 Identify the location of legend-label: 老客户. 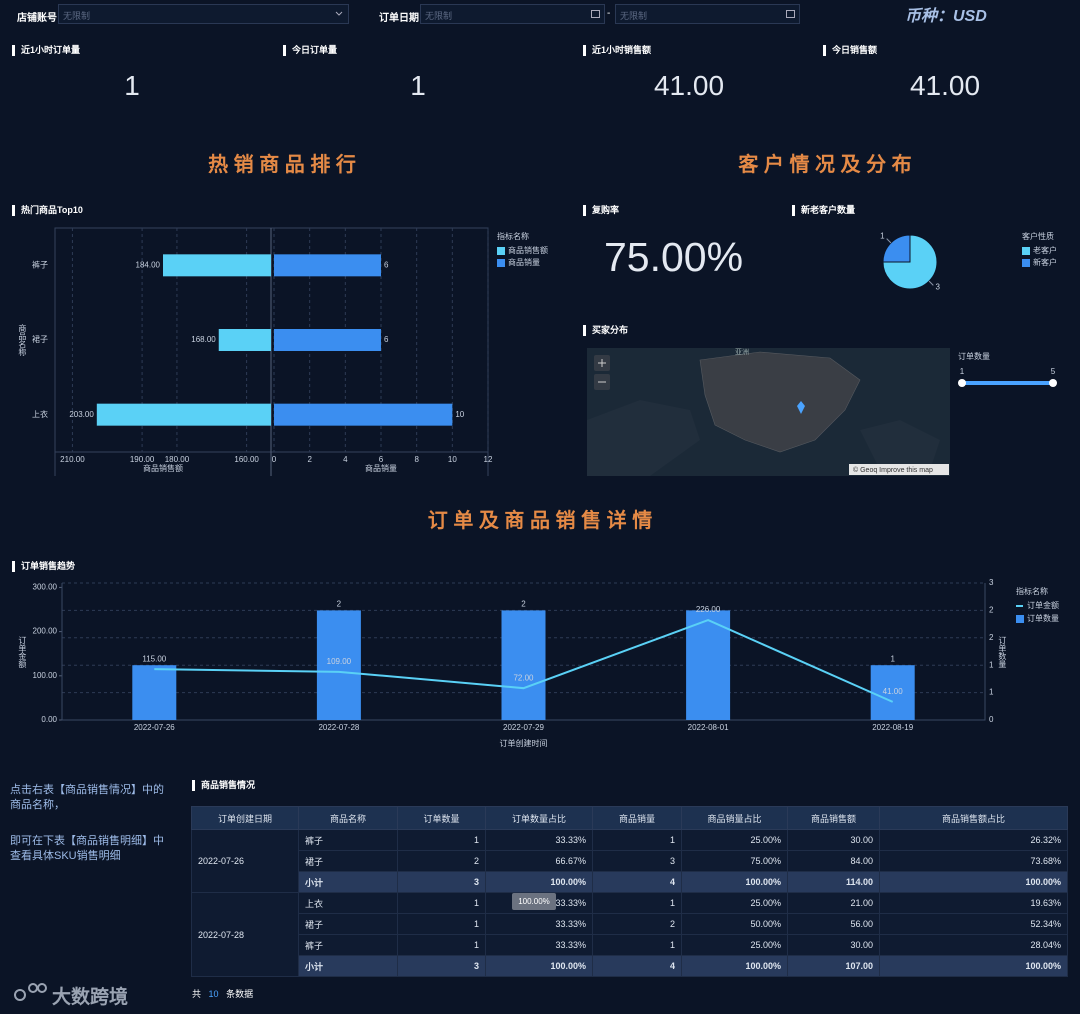
(1045, 250).